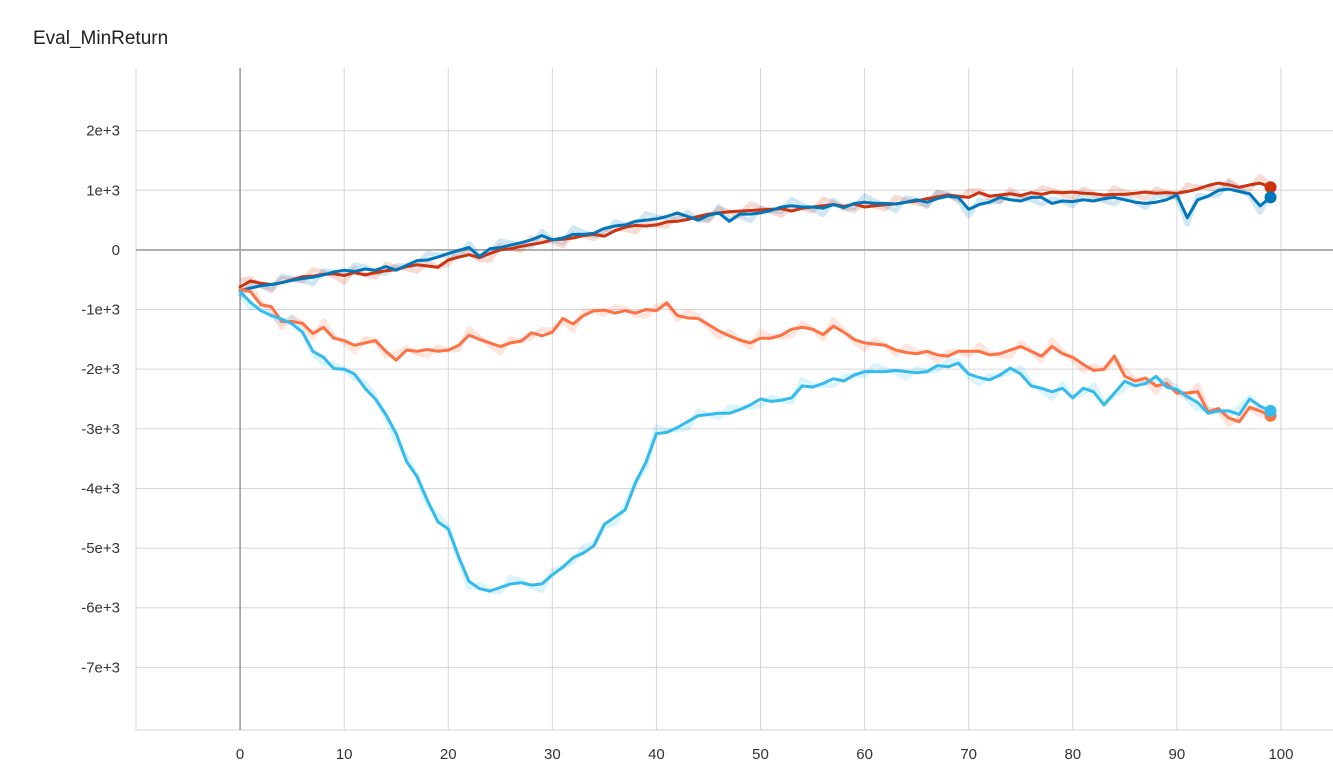 The width and height of the screenshot is (1333, 770). What do you see at coordinates (240, 754) in the screenshot?
I see `x-tick-label: 0` at bounding box center [240, 754].